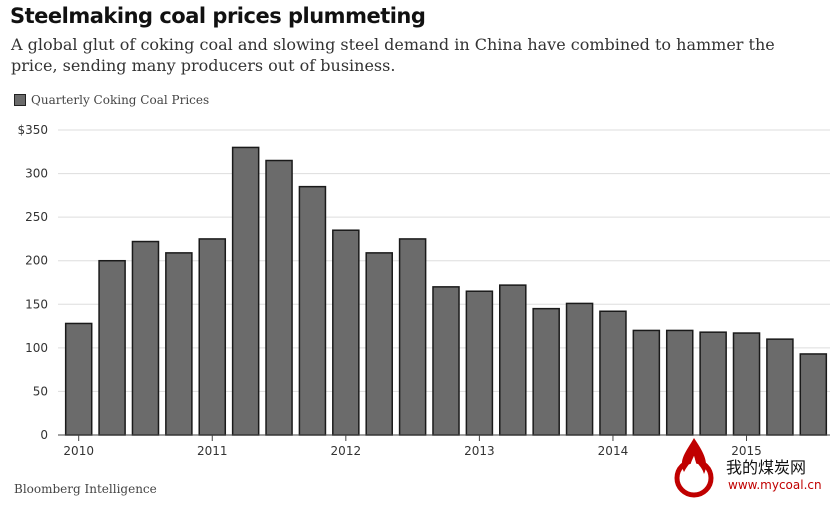  I want to click on y-tick-label: 300, so click(36, 174).